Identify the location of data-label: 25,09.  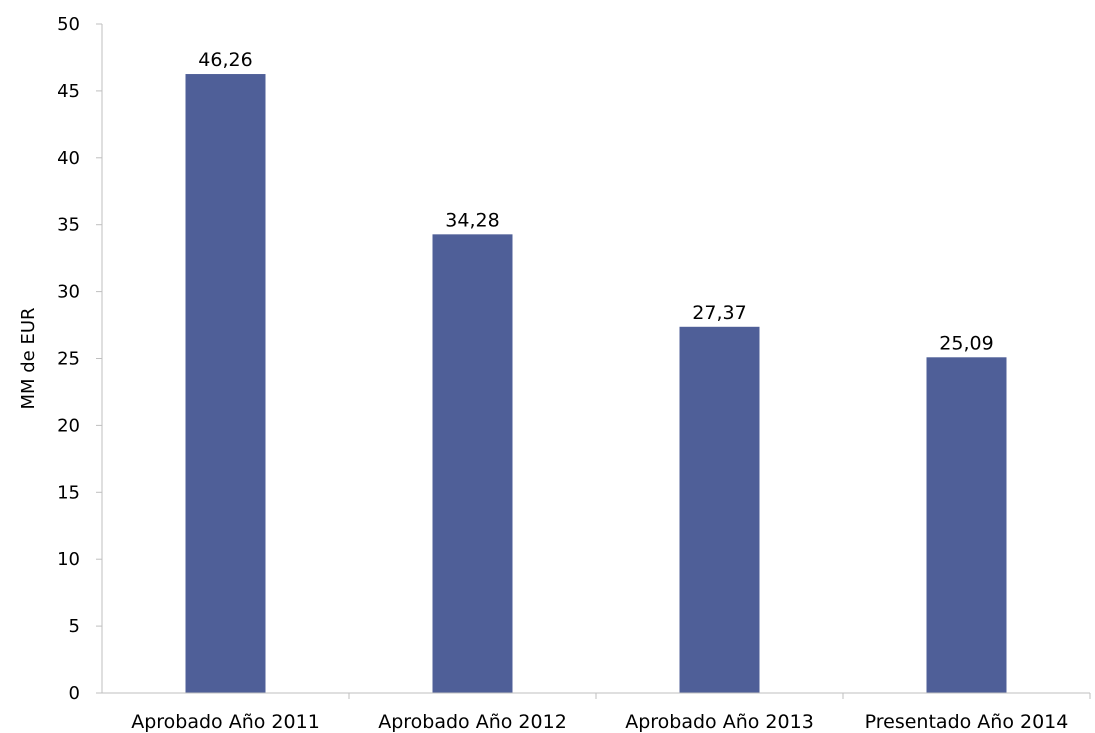
(966, 343).